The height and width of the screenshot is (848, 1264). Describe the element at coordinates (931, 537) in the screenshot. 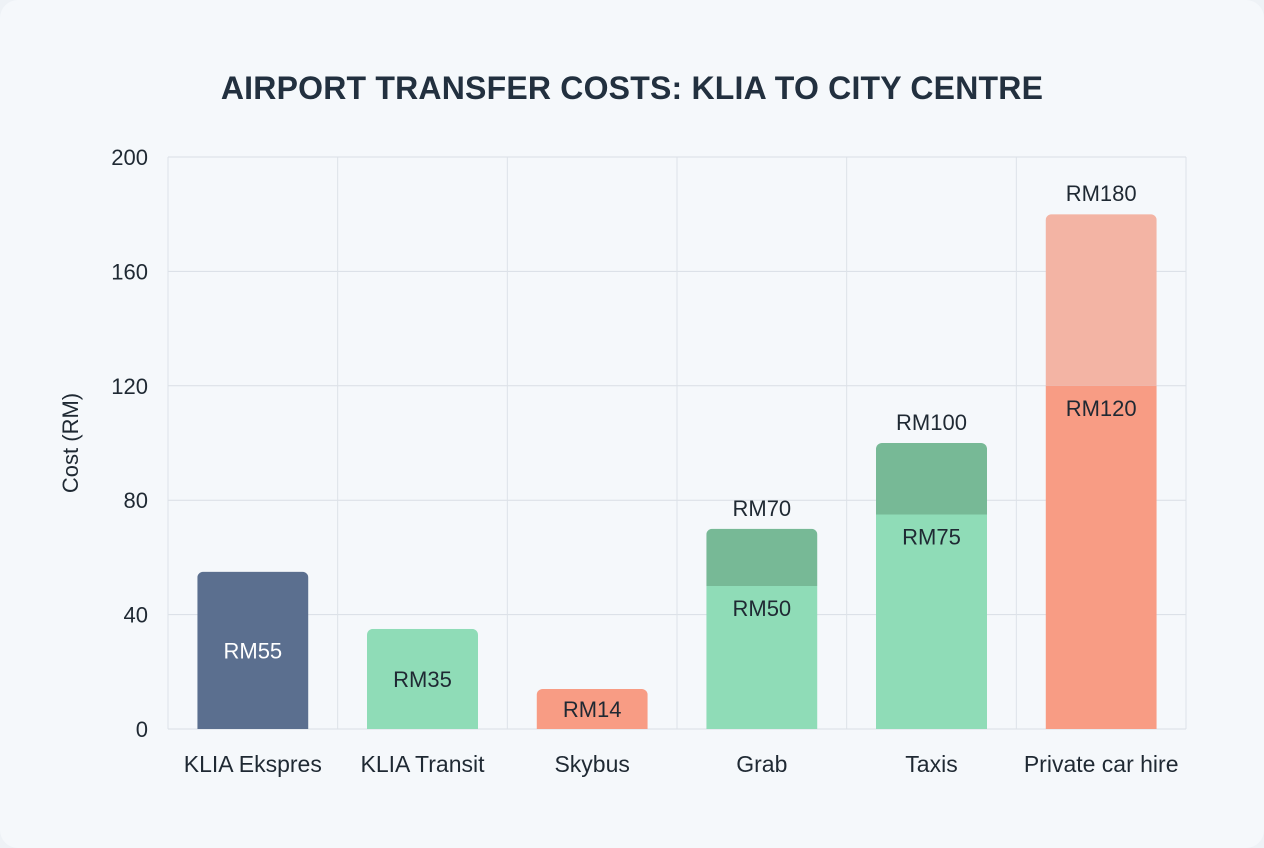

I see `bar-value-label: RM75` at that location.